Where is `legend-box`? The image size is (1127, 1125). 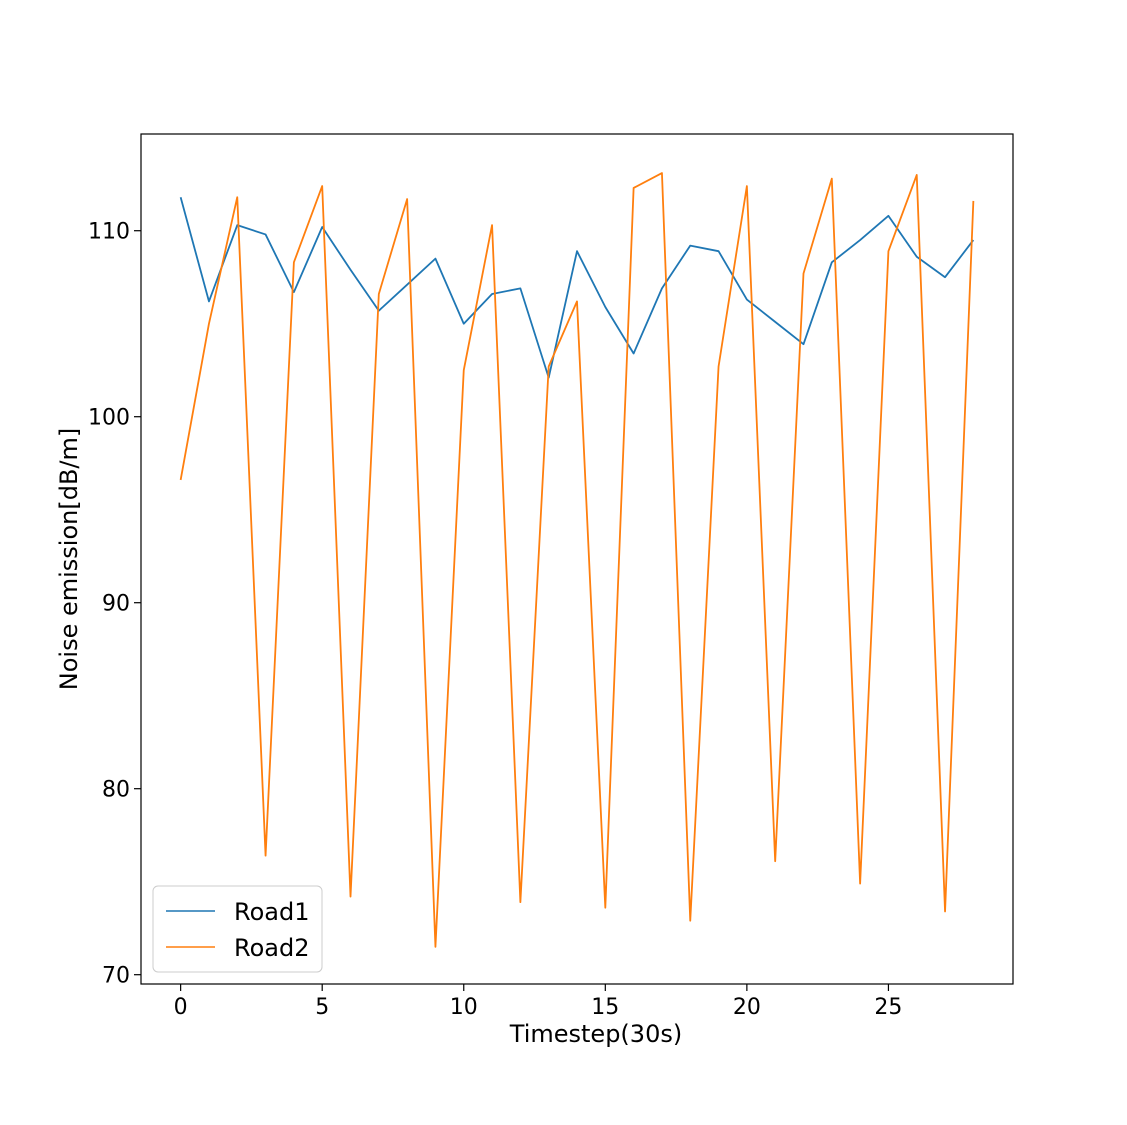
legend-box is located at coordinates (237, 929).